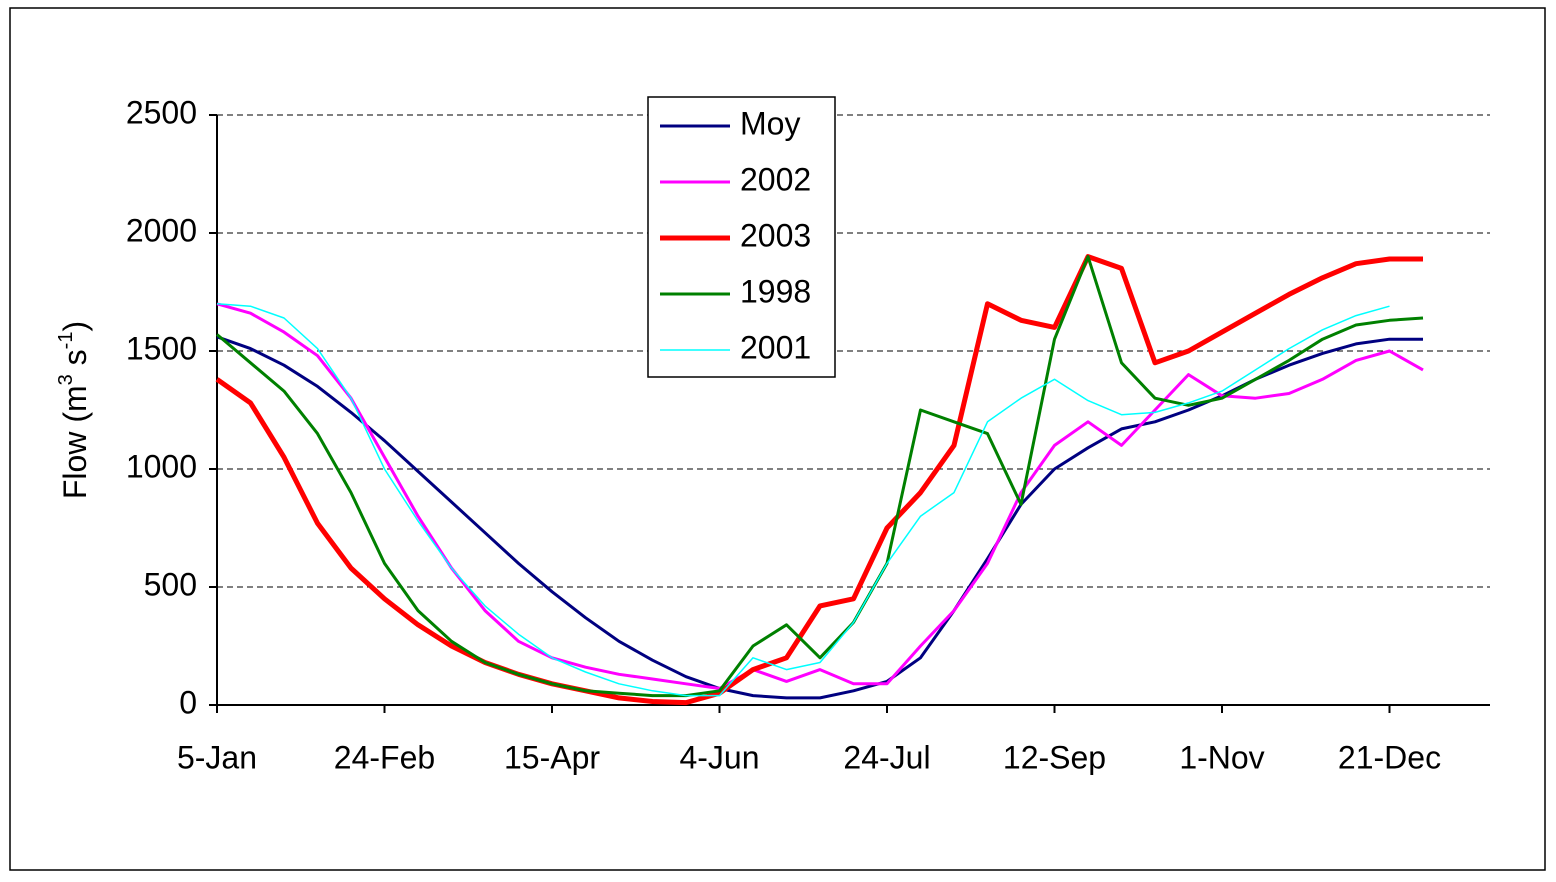 The image size is (1556, 882). Describe the element at coordinates (552, 757) in the screenshot. I see `x-tick-label: 15-Apr` at that location.